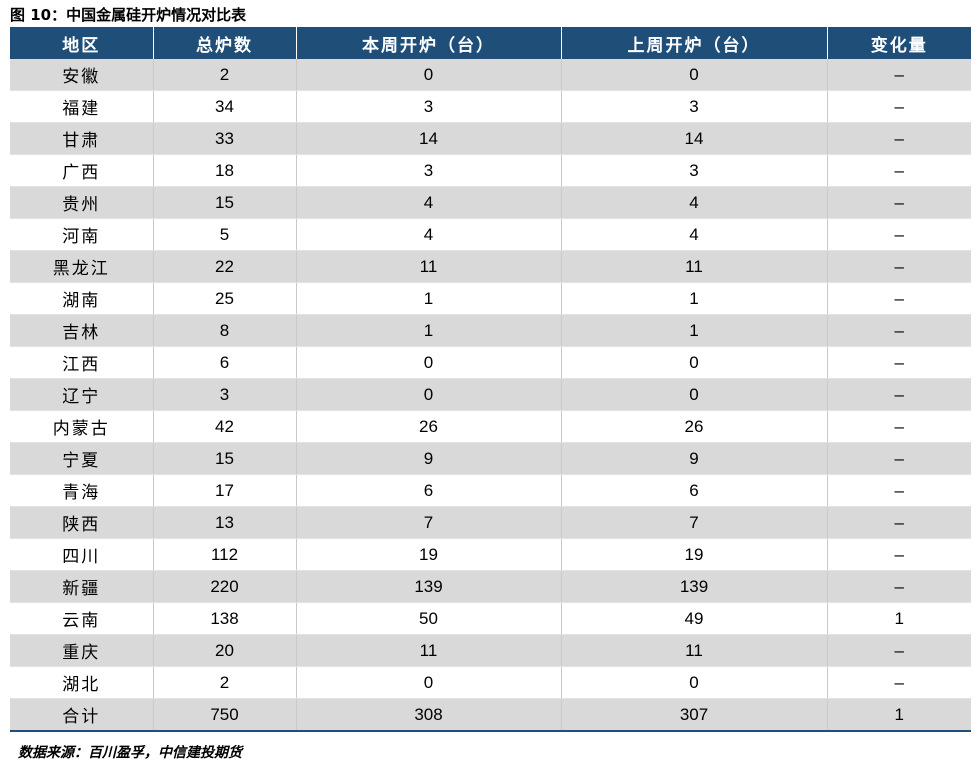  I want to click on last-week-cell: 14, so click(694, 138).